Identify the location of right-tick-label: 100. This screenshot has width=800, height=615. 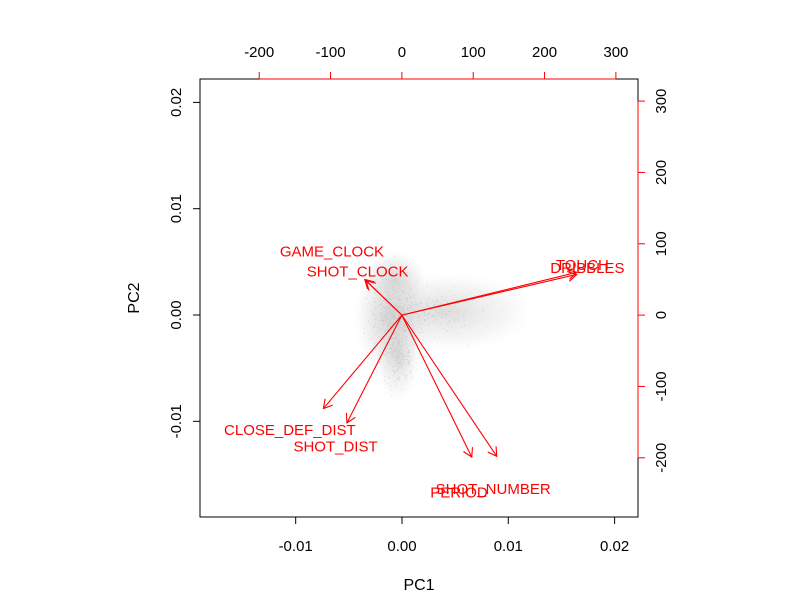
(661, 243).